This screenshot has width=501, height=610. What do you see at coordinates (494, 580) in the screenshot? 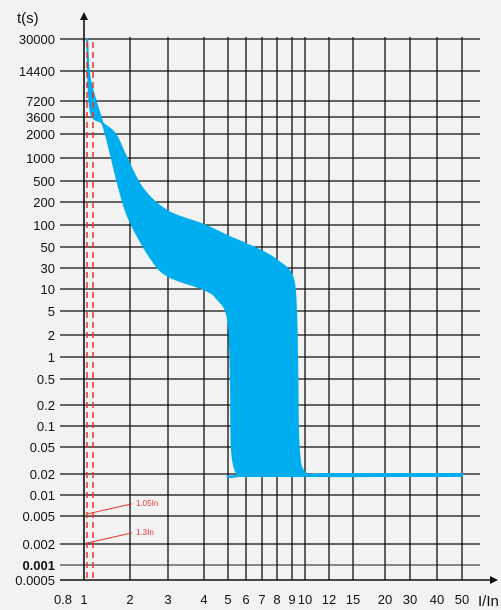
I see `x-axis-arrow` at bounding box center [494, 580].